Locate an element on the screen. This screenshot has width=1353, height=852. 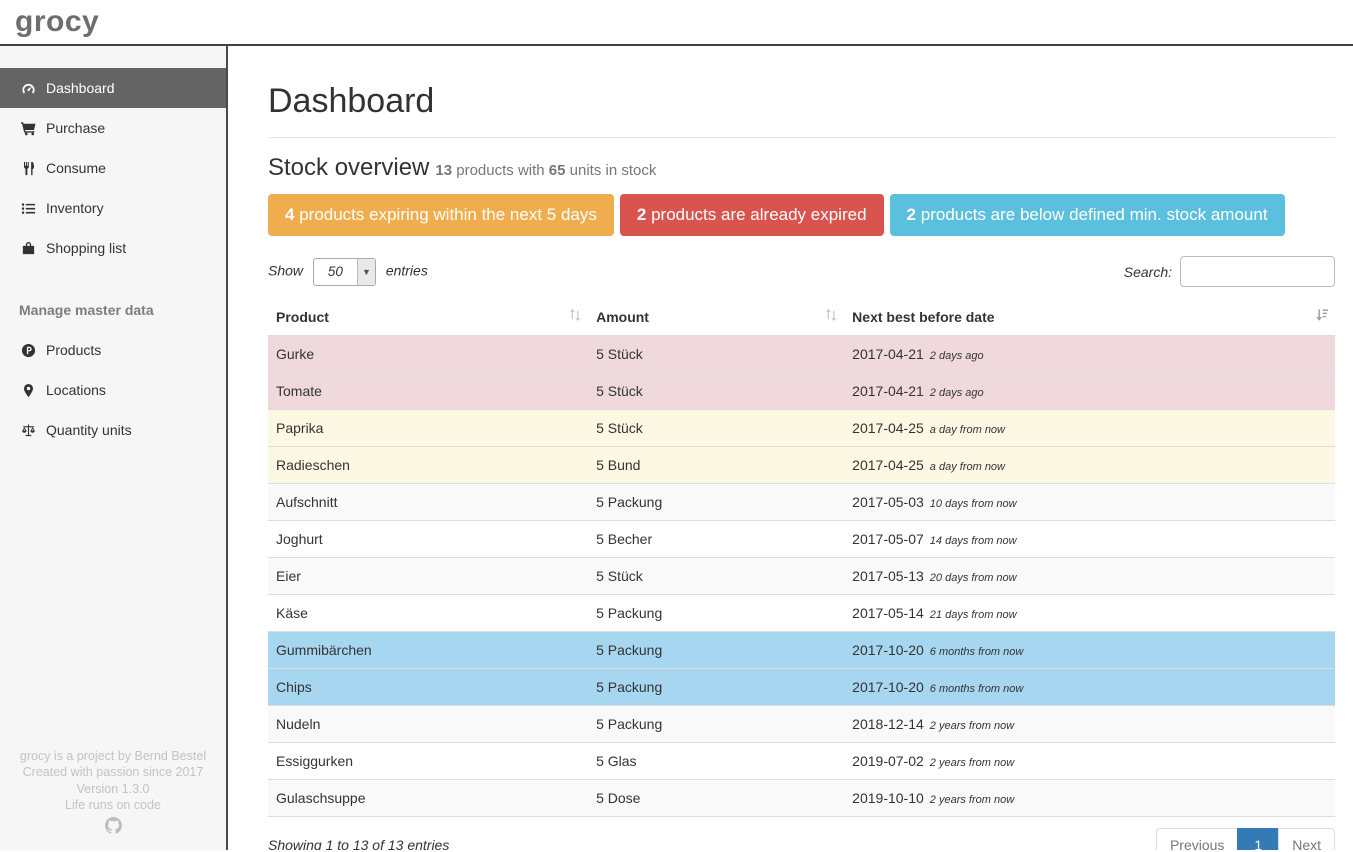
column-header-date: Next best before date is located at coordinates (1089, 318).